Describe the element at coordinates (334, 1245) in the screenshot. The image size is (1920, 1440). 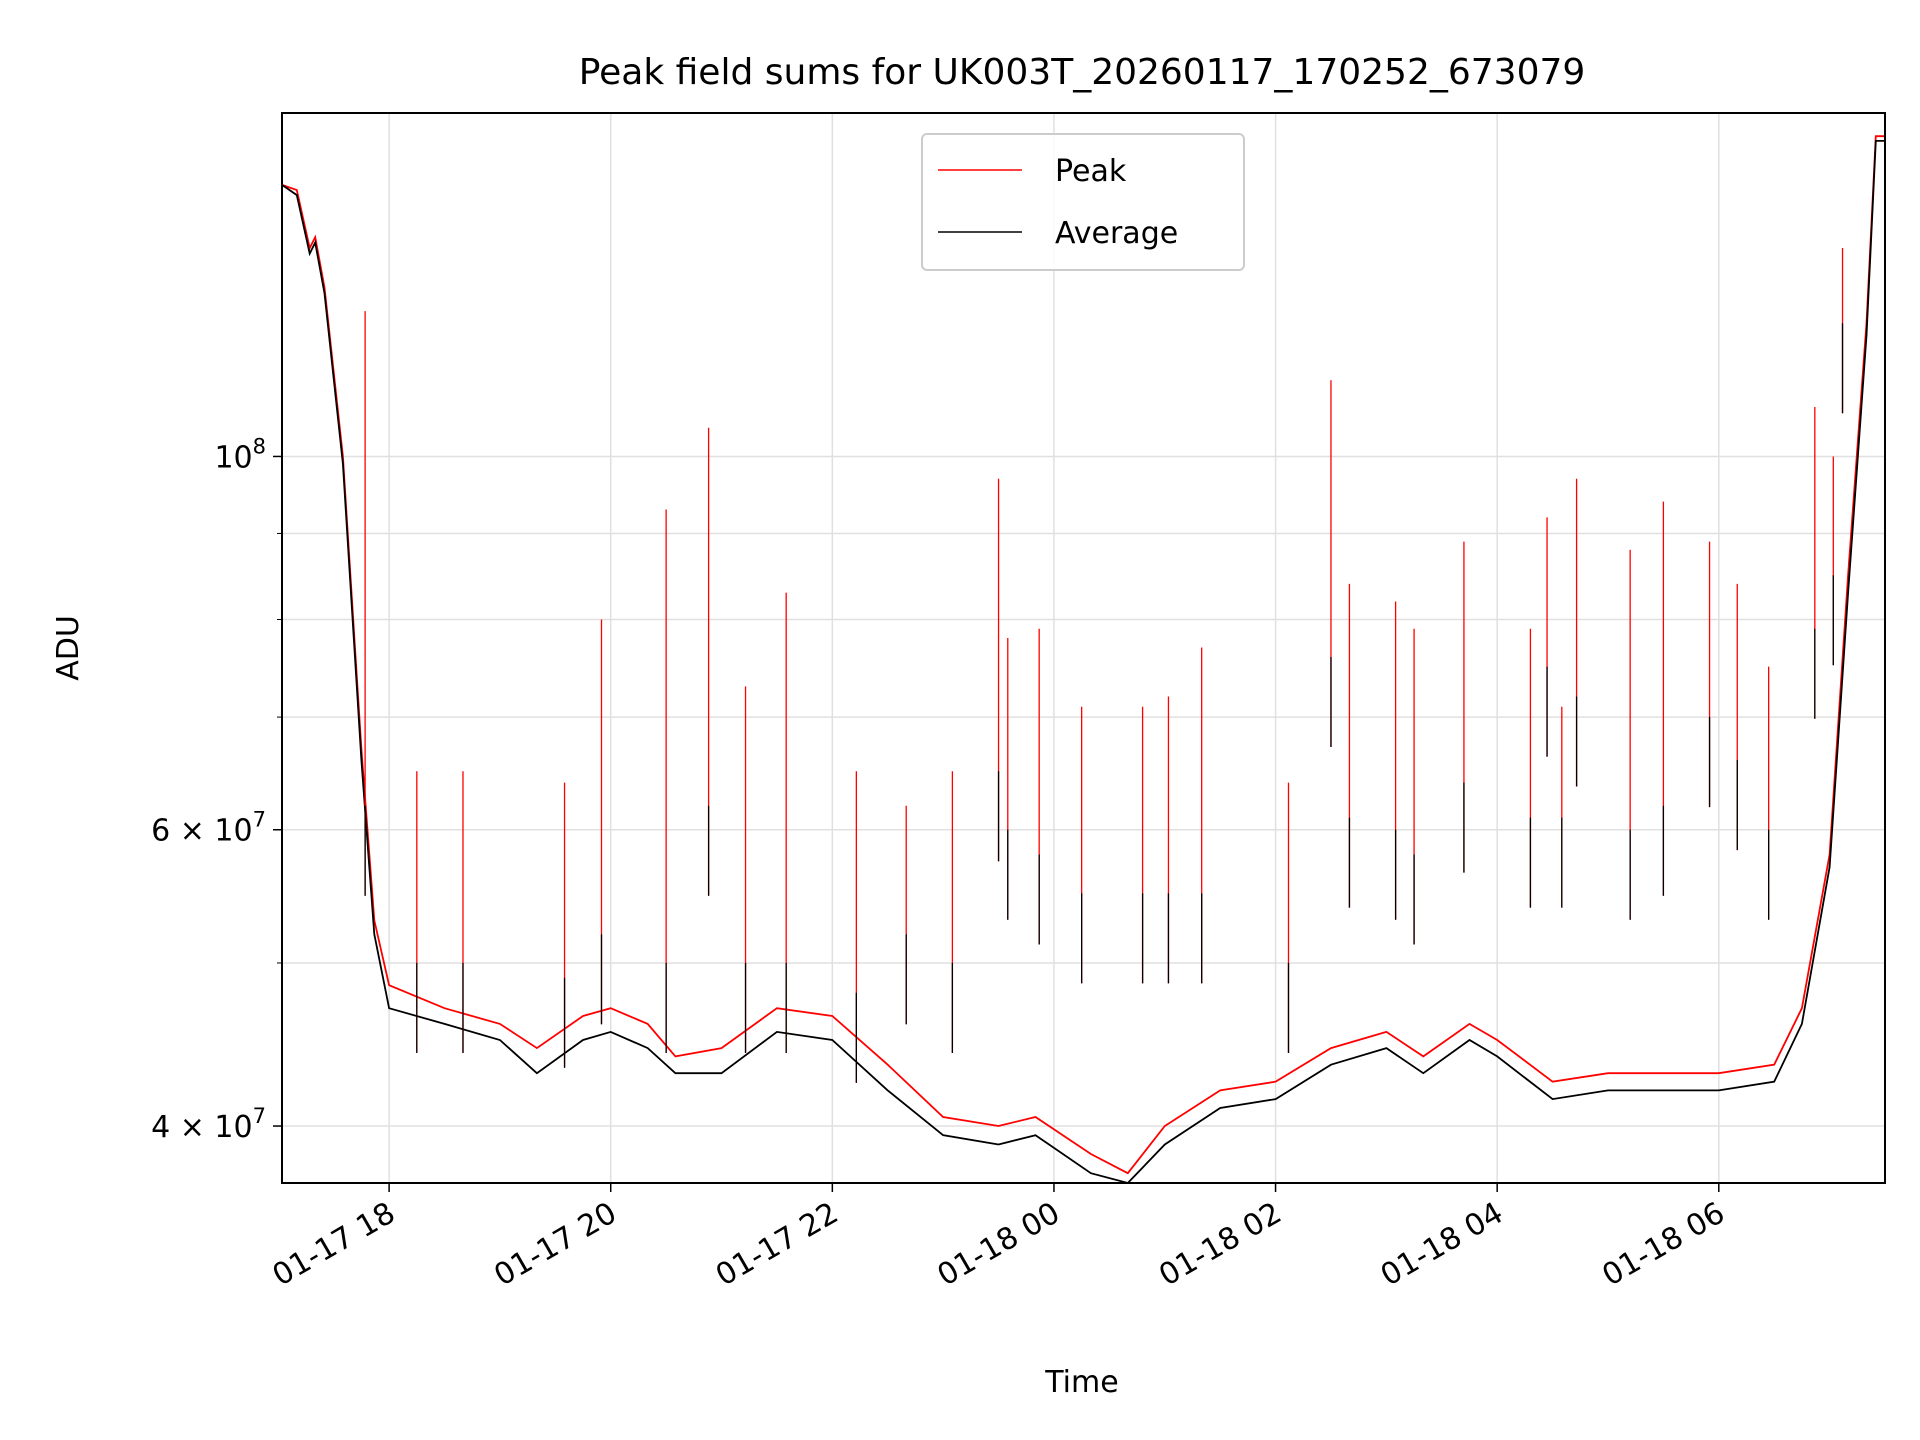
I see `x-tick-label: 01-17 18` at that location.